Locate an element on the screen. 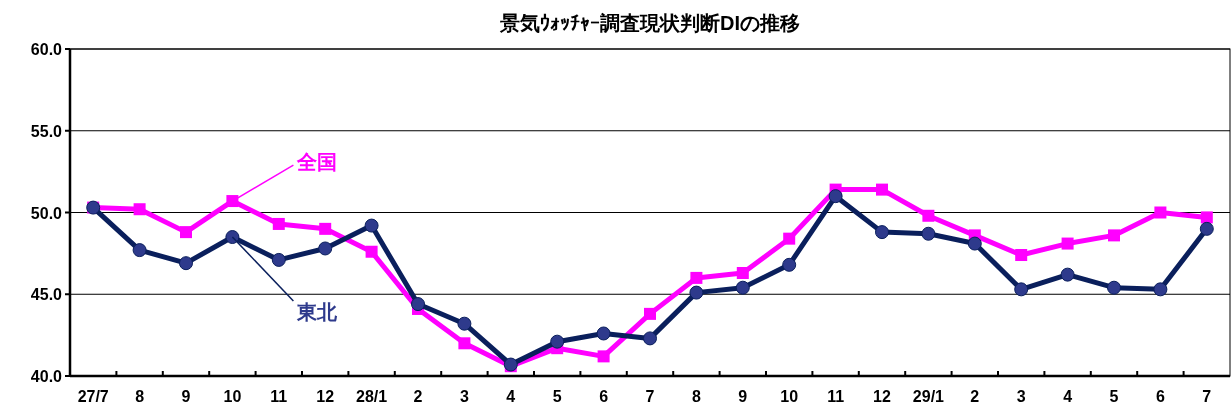  chart-title: 景気ｳｫｯﾁｬｰ調査現状判断DIの推移 is located at coordinates (649, 23).